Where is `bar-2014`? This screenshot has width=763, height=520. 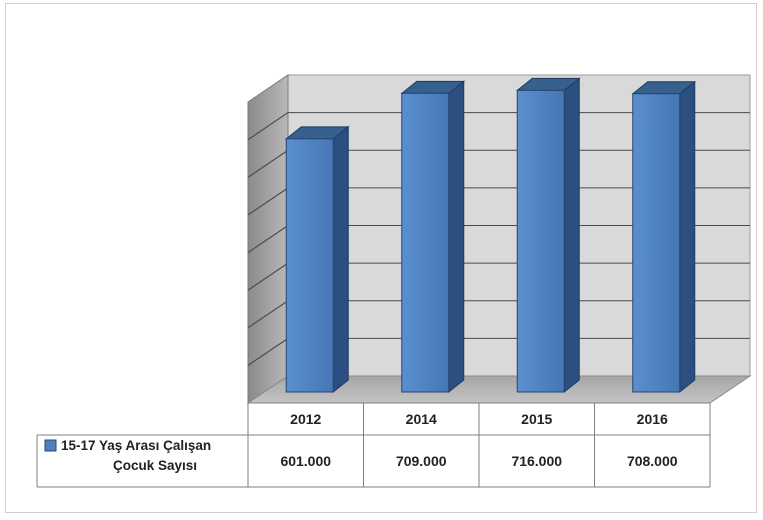 bar-2014 is located at coordinates (433, 237).